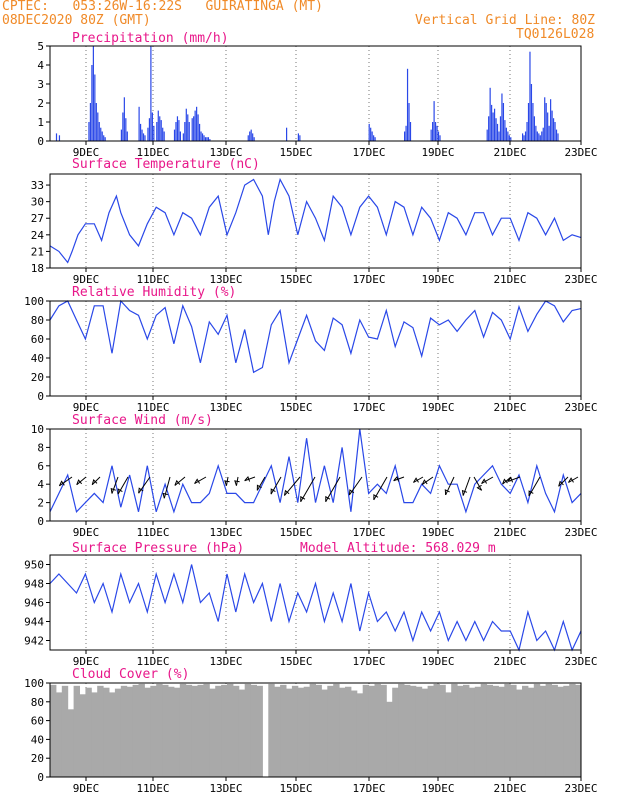 The image size is (618, 800). Describe the element at coordinates (37, 251) in the screenshot. I see `y-tick-label: 21` at that location.